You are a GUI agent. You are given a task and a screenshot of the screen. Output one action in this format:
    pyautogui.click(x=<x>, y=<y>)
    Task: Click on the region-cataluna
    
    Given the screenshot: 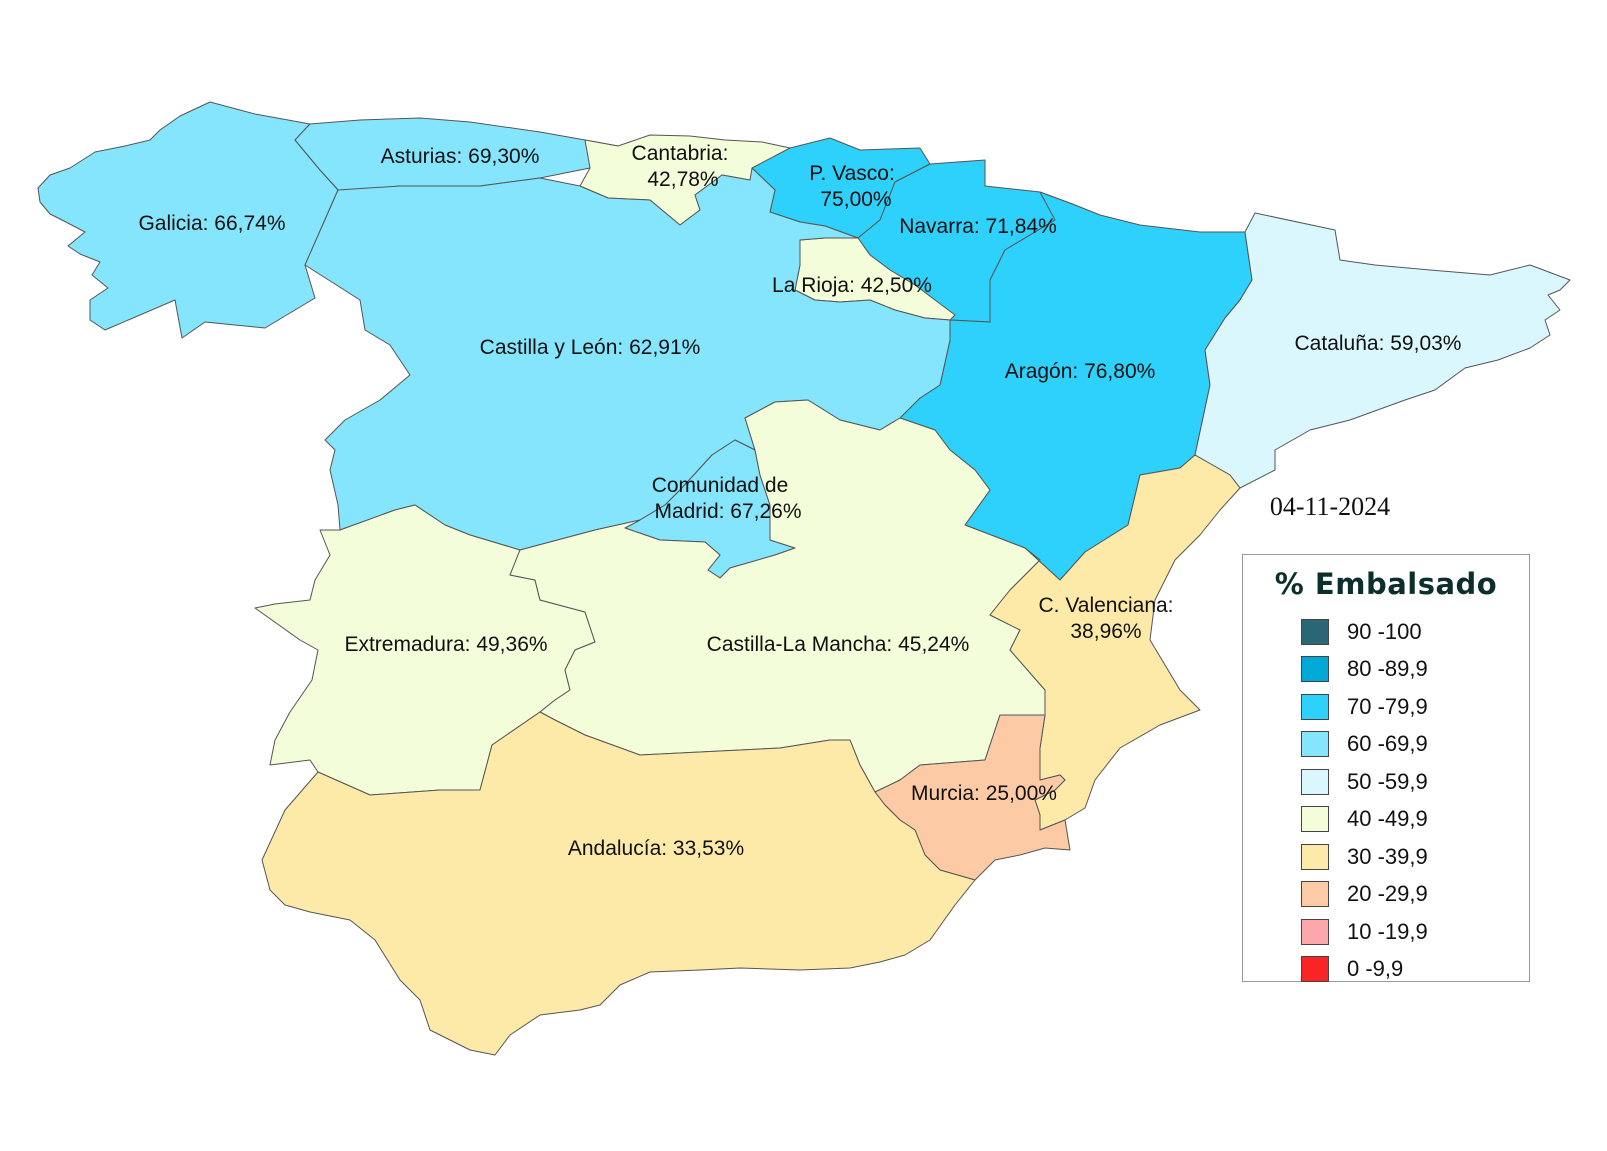 What is the action you would take?
    pyautogui.click(x=1382, y=350)
    